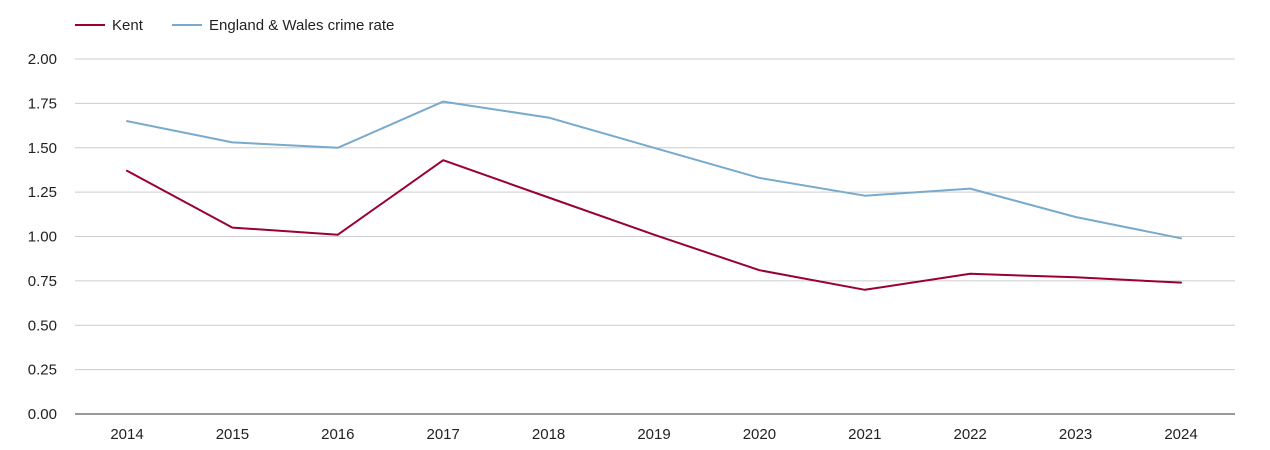 The width and height of the screenshot is (1270, 450). What do you see at coordinates (42, 59) in the screenshot?
I see `y-tick-label: 2.00` at bounding box center [42, 59].